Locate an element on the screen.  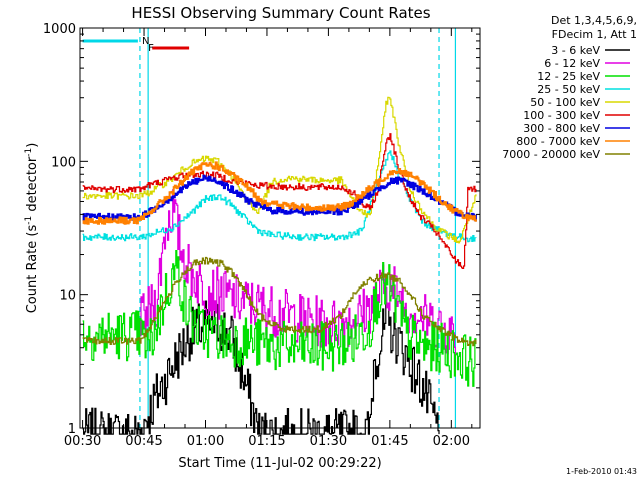
footer-date: 1-Feb-2010 01:43 is located at coordinates (601, 471).